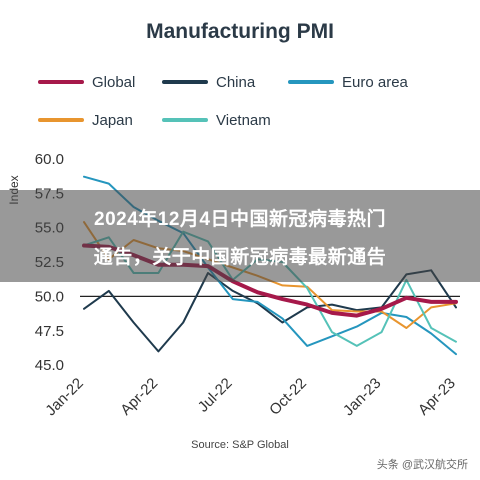  I want to click on legend-swatch-vietnam, so click(185, 120).